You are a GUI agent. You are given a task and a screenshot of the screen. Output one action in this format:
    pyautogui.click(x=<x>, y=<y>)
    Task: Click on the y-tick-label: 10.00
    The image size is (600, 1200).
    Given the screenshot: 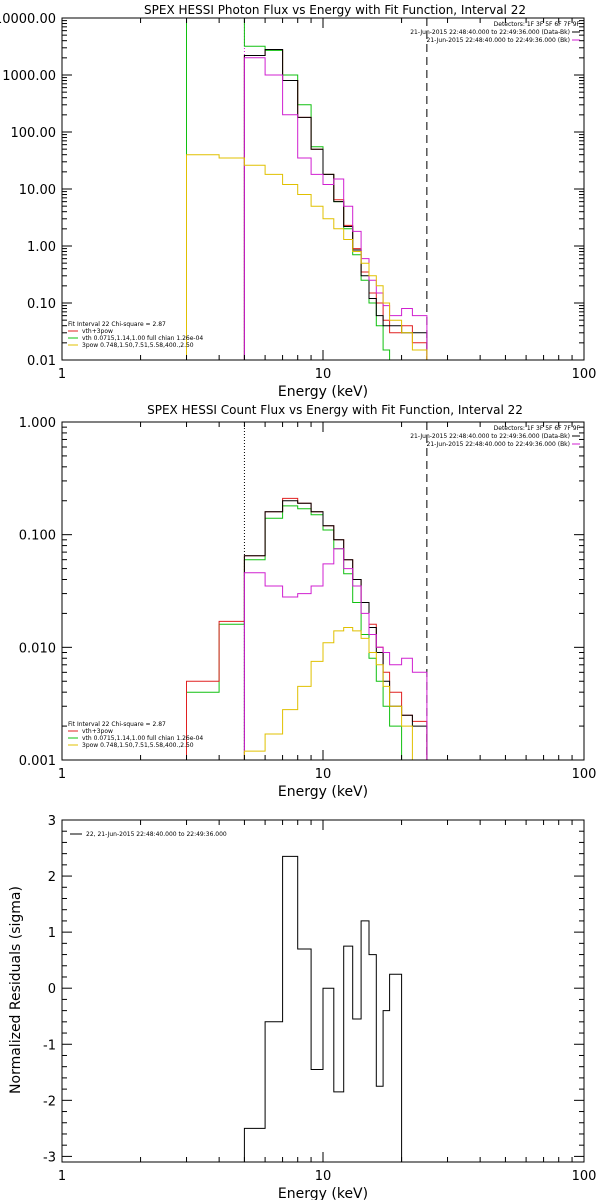 What is the action you would take?
    pyautogui.click(x=37, y=190)
    